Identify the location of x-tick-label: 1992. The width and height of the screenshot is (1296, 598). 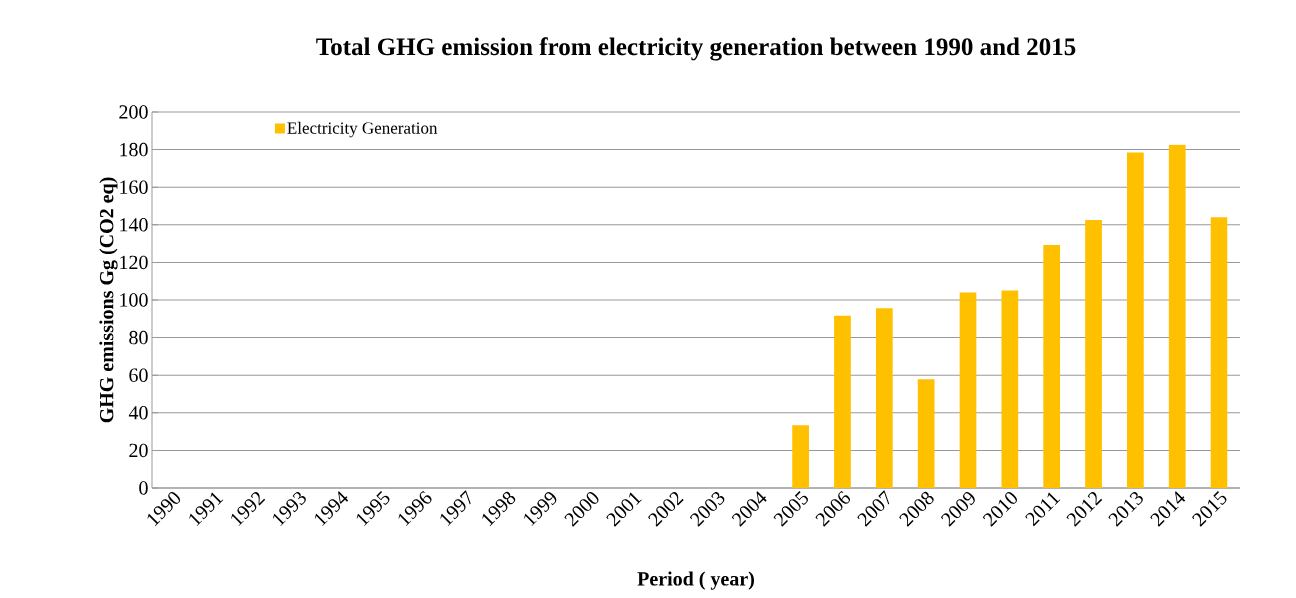
(248, 509).